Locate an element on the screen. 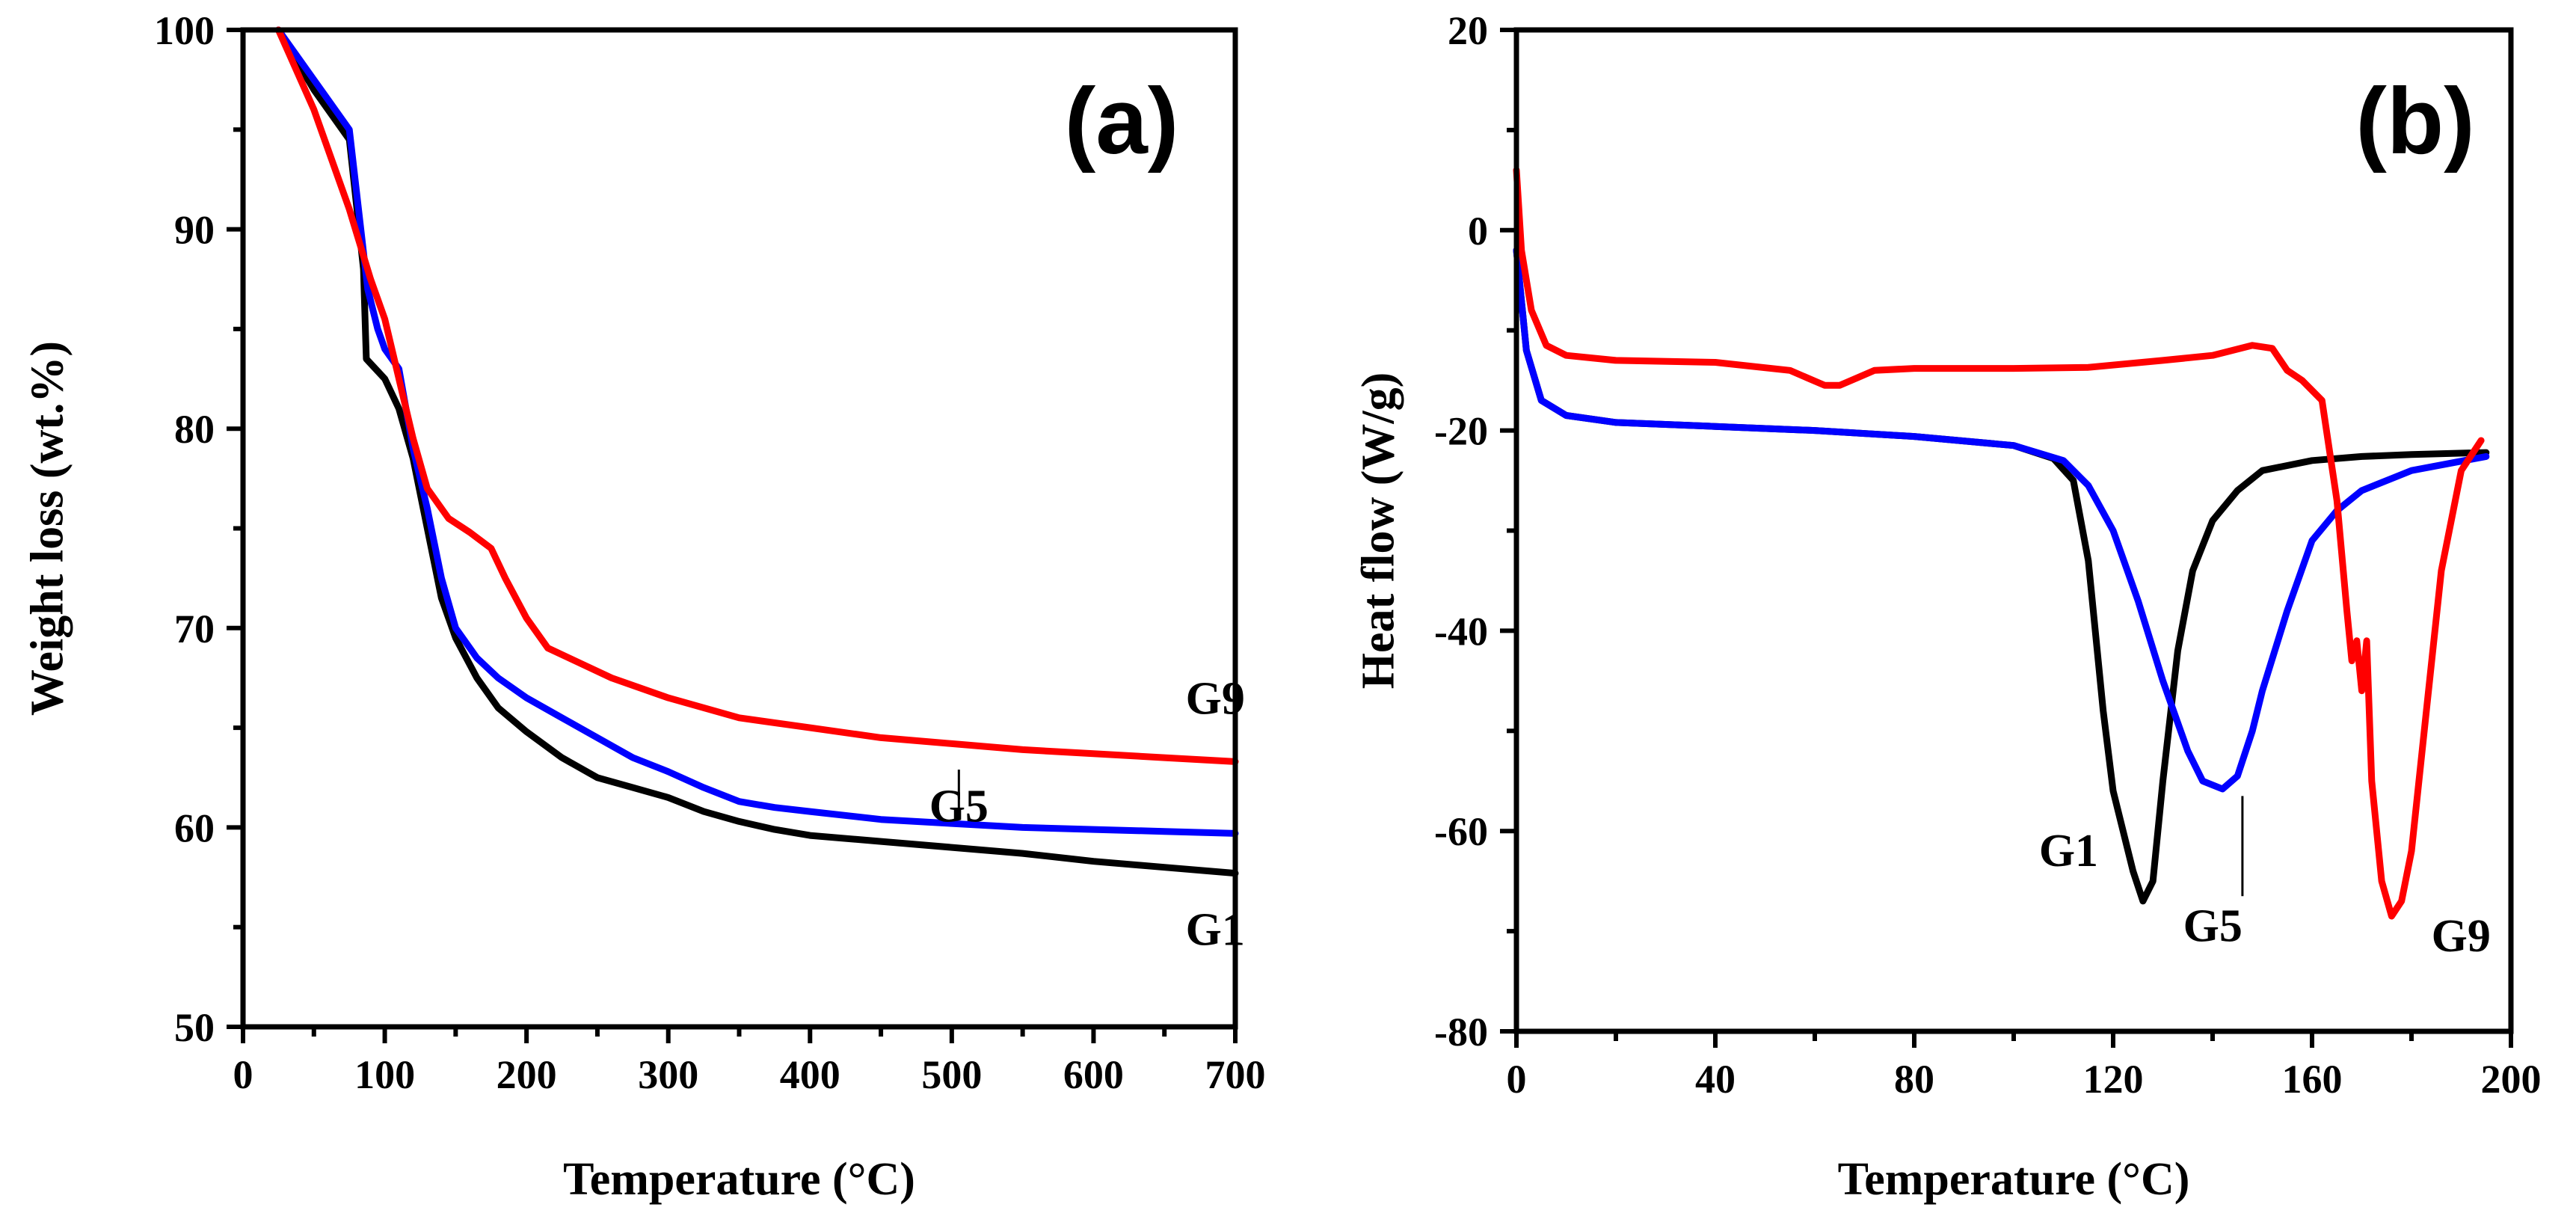  y-tick-label: 20 is located at coordinates (1468, 30).